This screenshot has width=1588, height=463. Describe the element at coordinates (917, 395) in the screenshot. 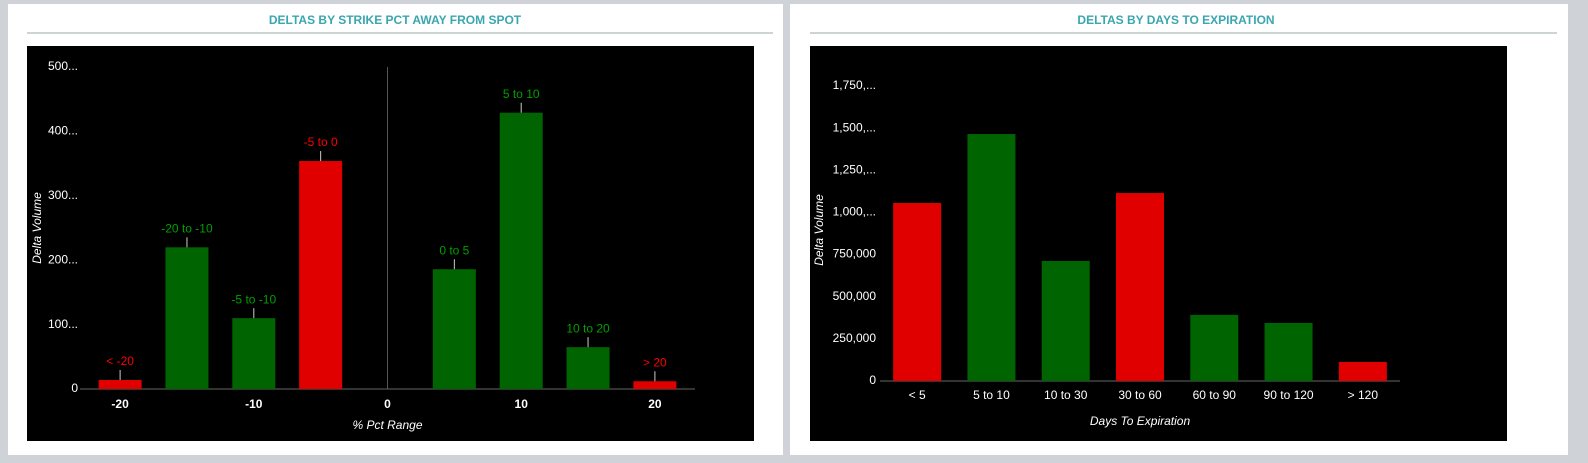

I see `x-tick-label: < 5` at that location.